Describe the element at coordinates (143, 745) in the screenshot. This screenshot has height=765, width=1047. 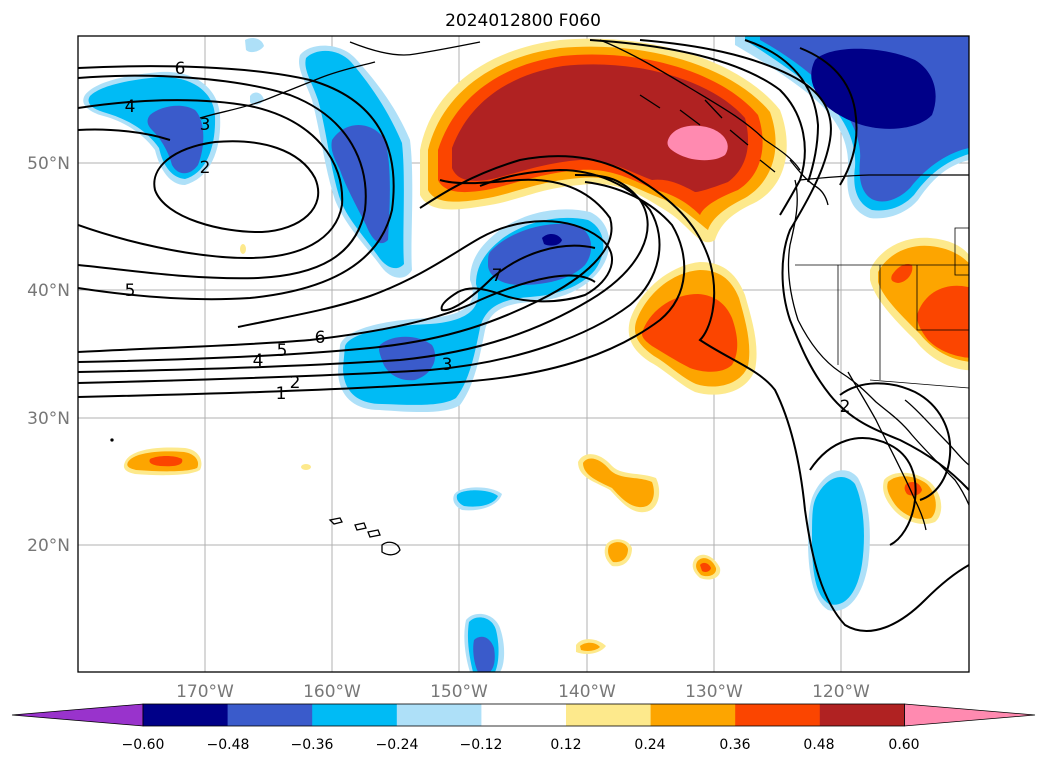
I see `colorbar-tick-label: −0.60` at that location.